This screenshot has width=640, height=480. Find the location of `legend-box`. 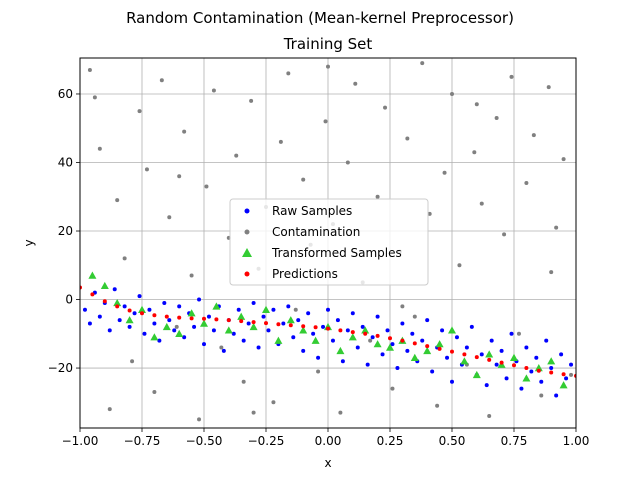

legend-box is located at coordinates (329, 242).